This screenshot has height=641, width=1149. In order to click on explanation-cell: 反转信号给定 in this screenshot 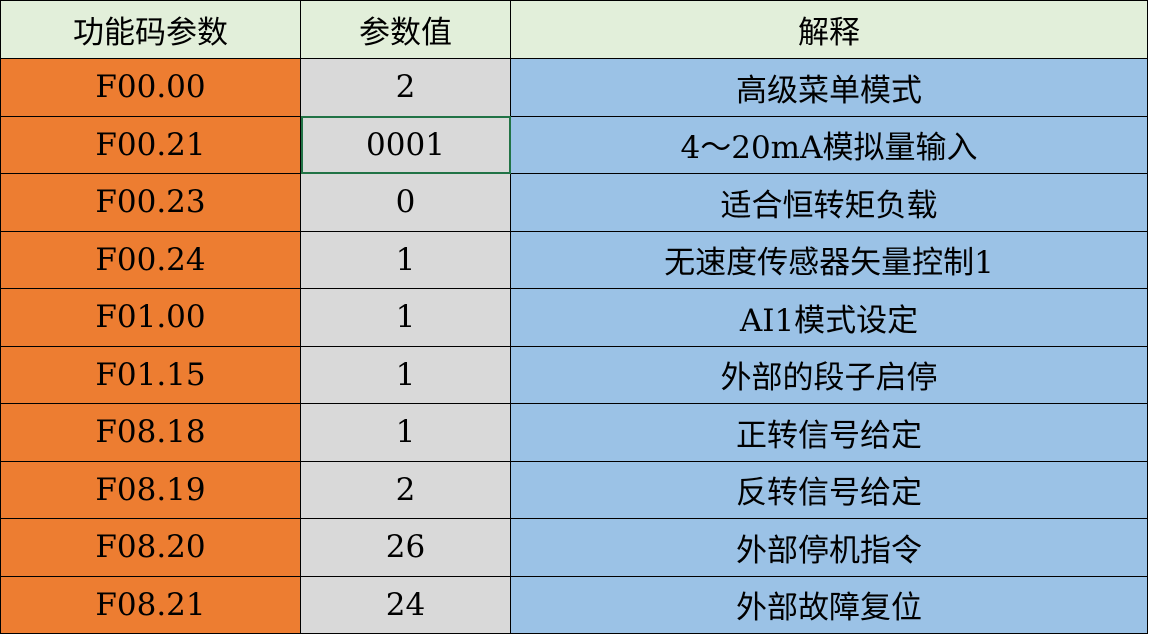, I will do `click(829, 489)`.